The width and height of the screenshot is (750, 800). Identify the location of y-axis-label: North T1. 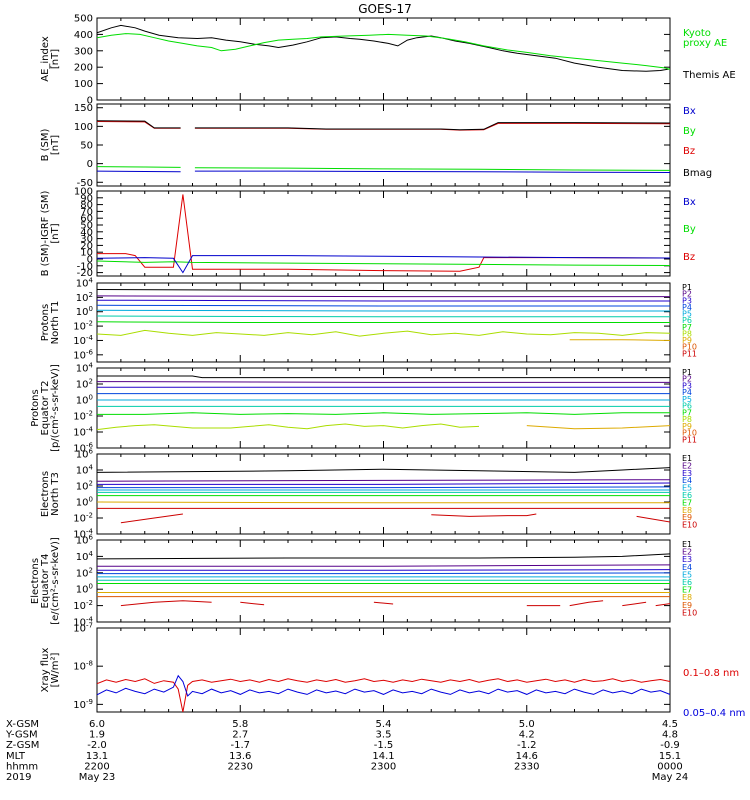
(55, 323).